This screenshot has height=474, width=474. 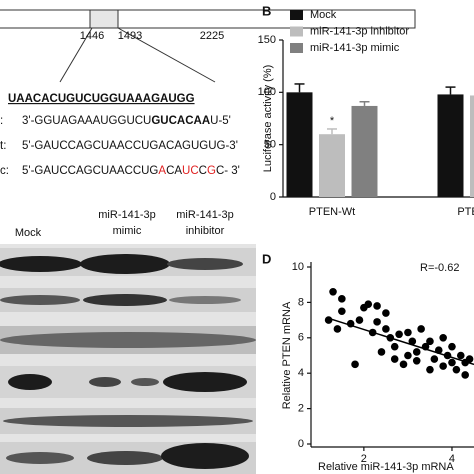 What do you see at coordinates (355, 48) in the screenshot?
I see `legend-label: miR-141-3p mimic` at bounding box center [355, 48].